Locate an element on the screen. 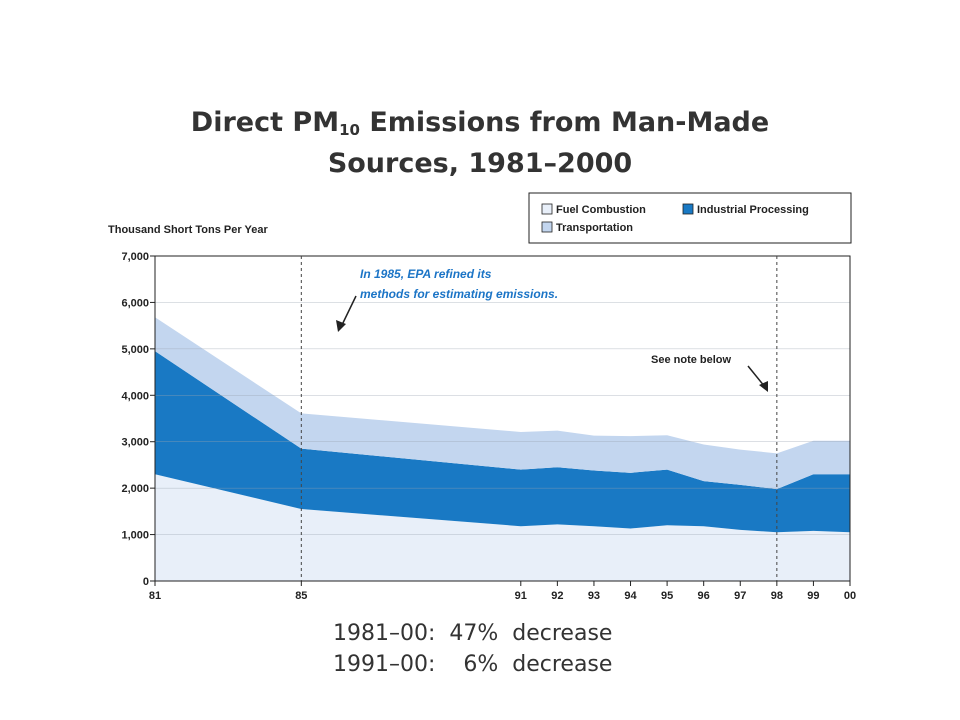 Image resolution: width=960 pixels, height=720 pixels. annotation-epa-line1: In 1985, EPA refined its is located at coordinates (426, 274).